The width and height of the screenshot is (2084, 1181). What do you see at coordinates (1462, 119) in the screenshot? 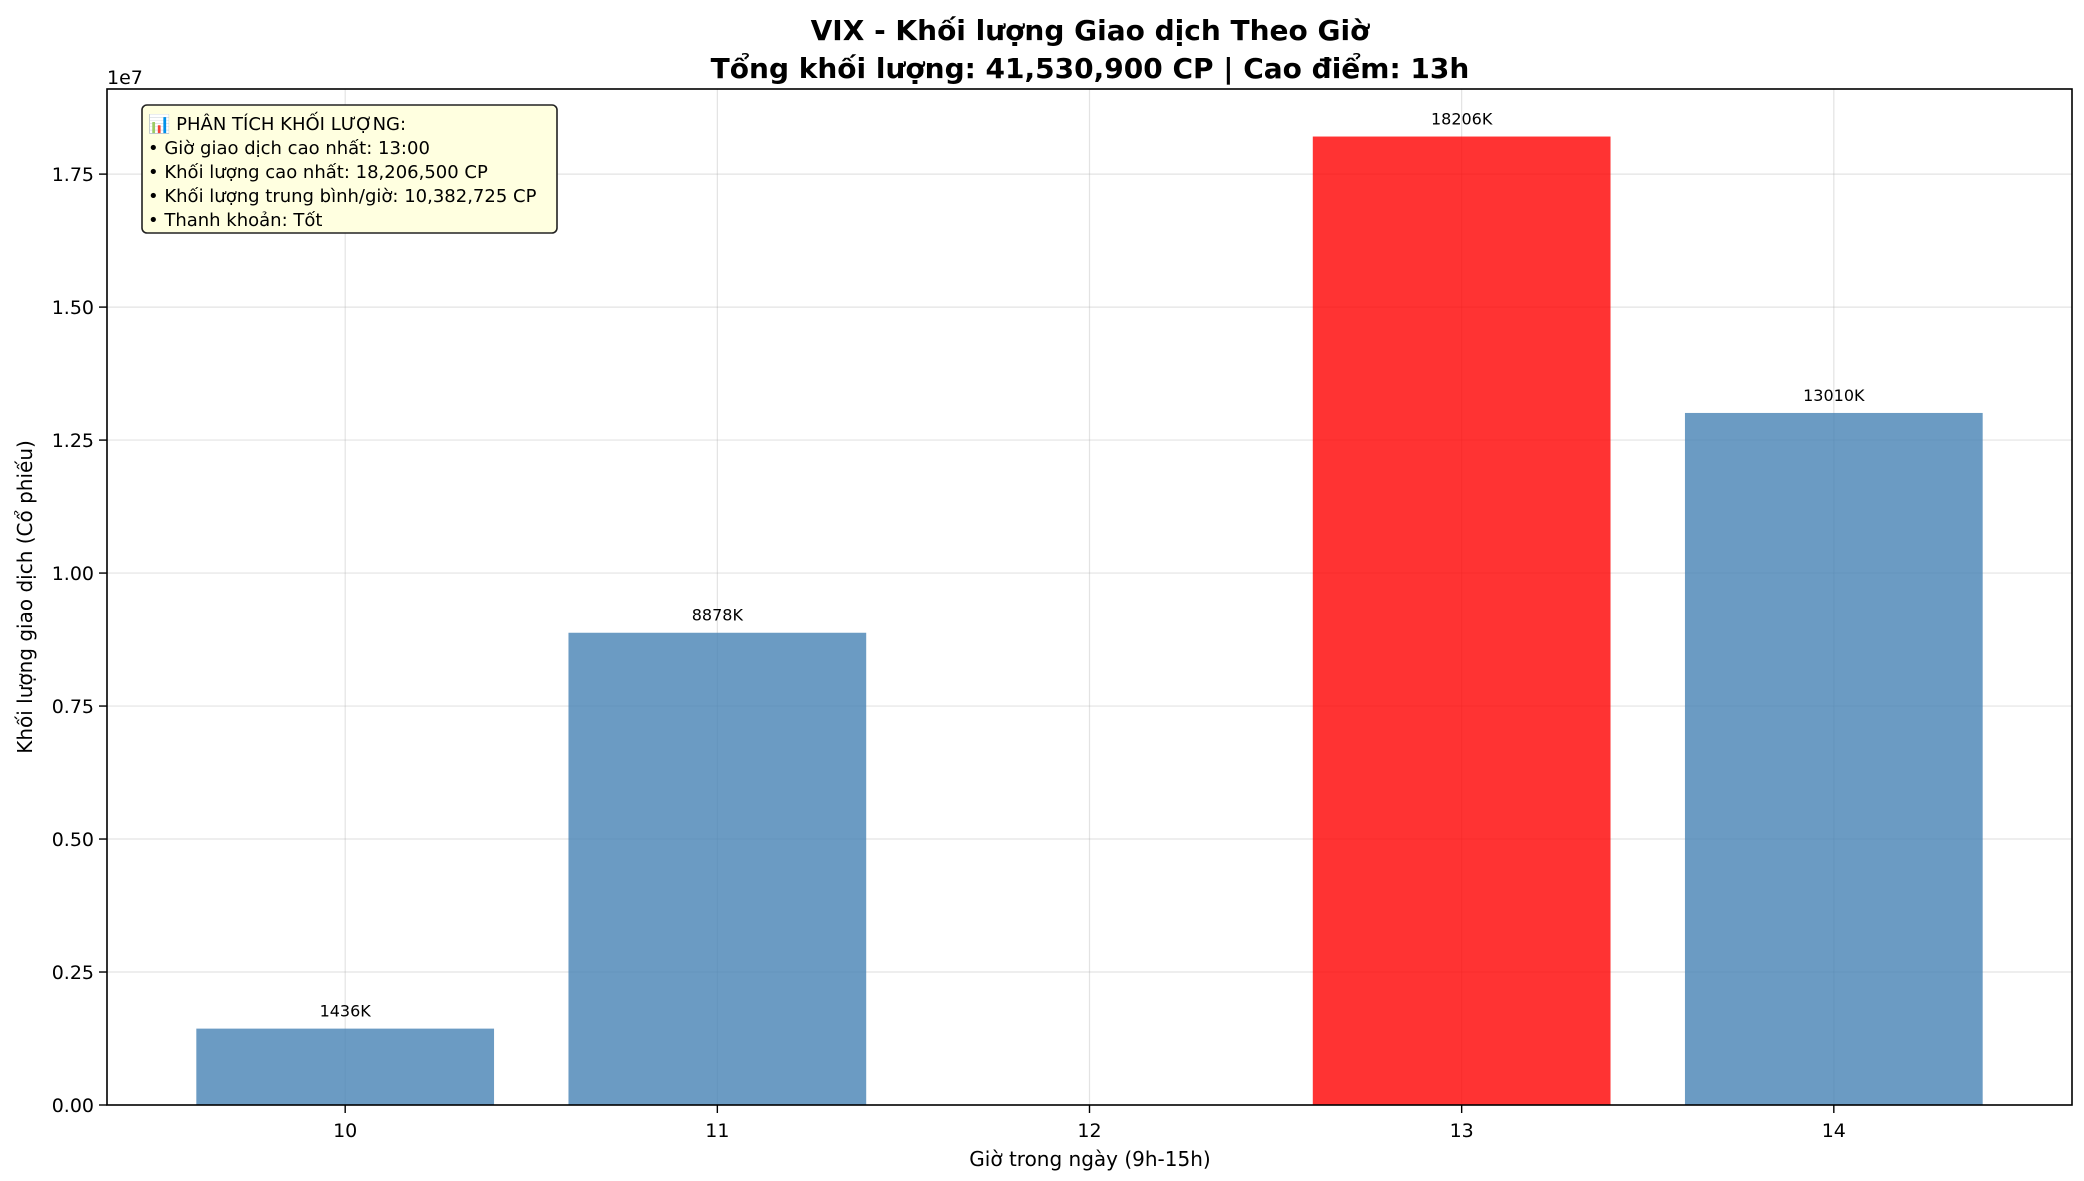
I see `bar-value-label: 18206K` at bounding box center [1462, 119].